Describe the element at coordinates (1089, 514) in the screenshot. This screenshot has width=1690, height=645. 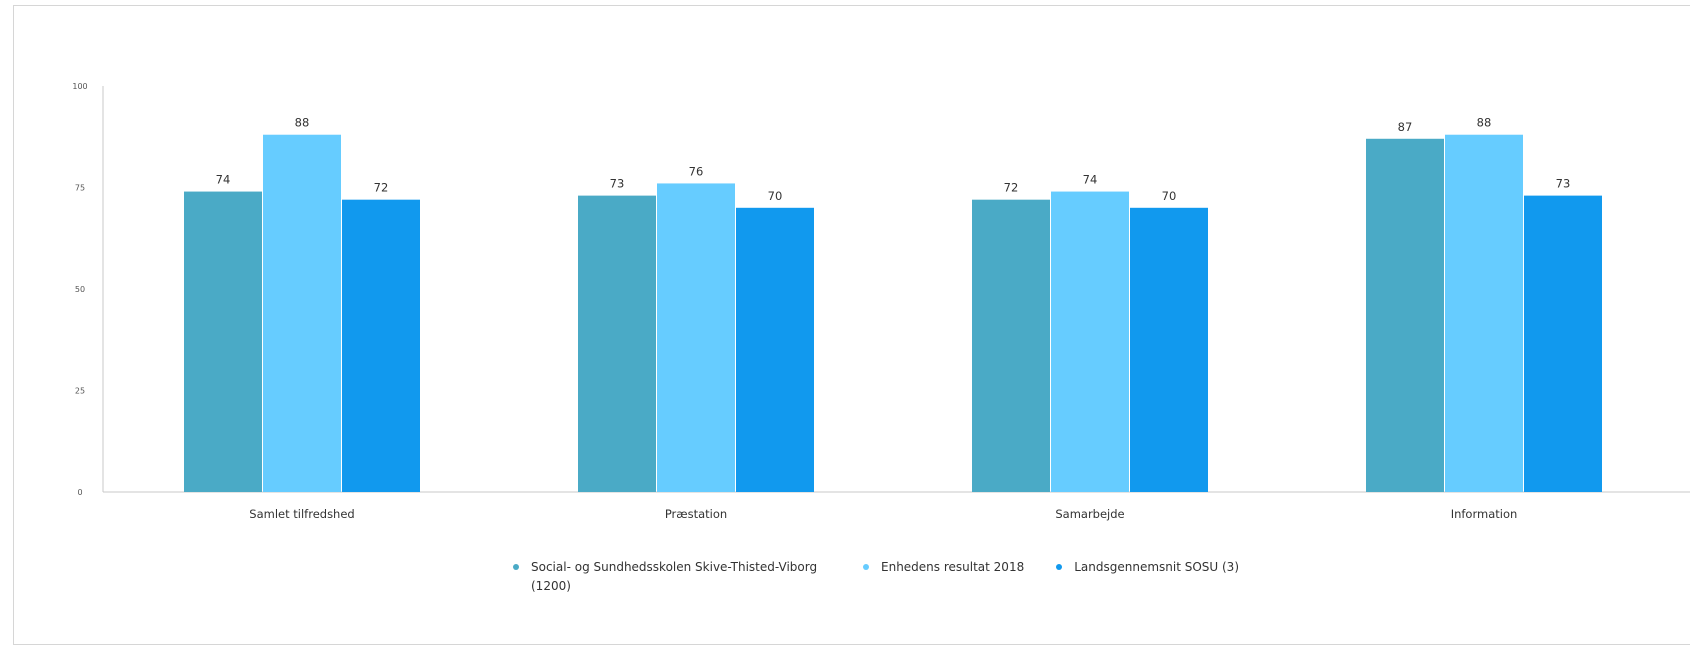
I see `x-tick-label: Samarbejde` at that location.